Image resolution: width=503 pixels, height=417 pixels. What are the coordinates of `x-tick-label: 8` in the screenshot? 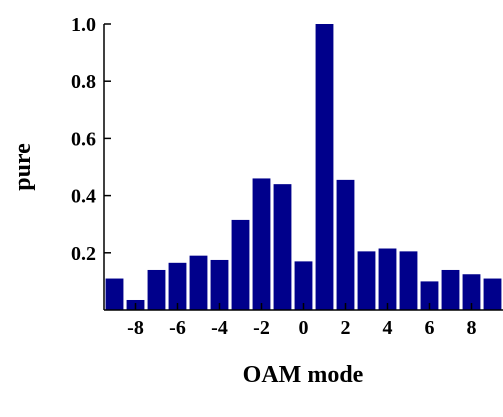 It's located at (472, 328).